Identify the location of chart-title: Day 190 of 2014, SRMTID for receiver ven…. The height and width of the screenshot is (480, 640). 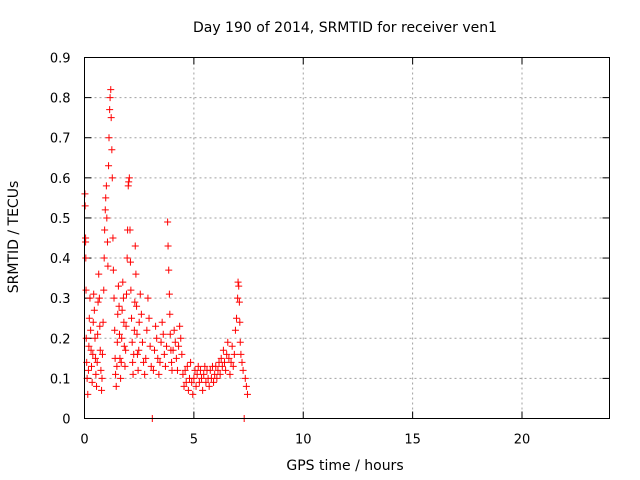
(345, 28).